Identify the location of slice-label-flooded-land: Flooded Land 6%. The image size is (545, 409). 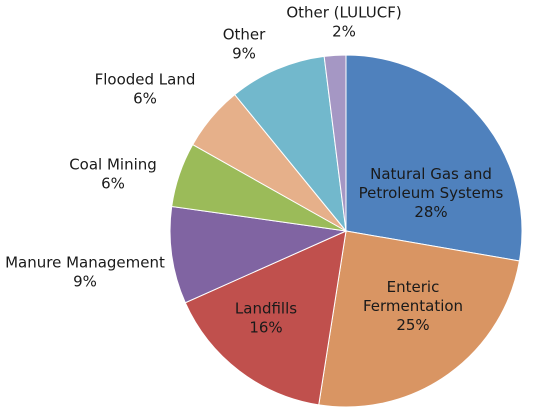
(145, 89).